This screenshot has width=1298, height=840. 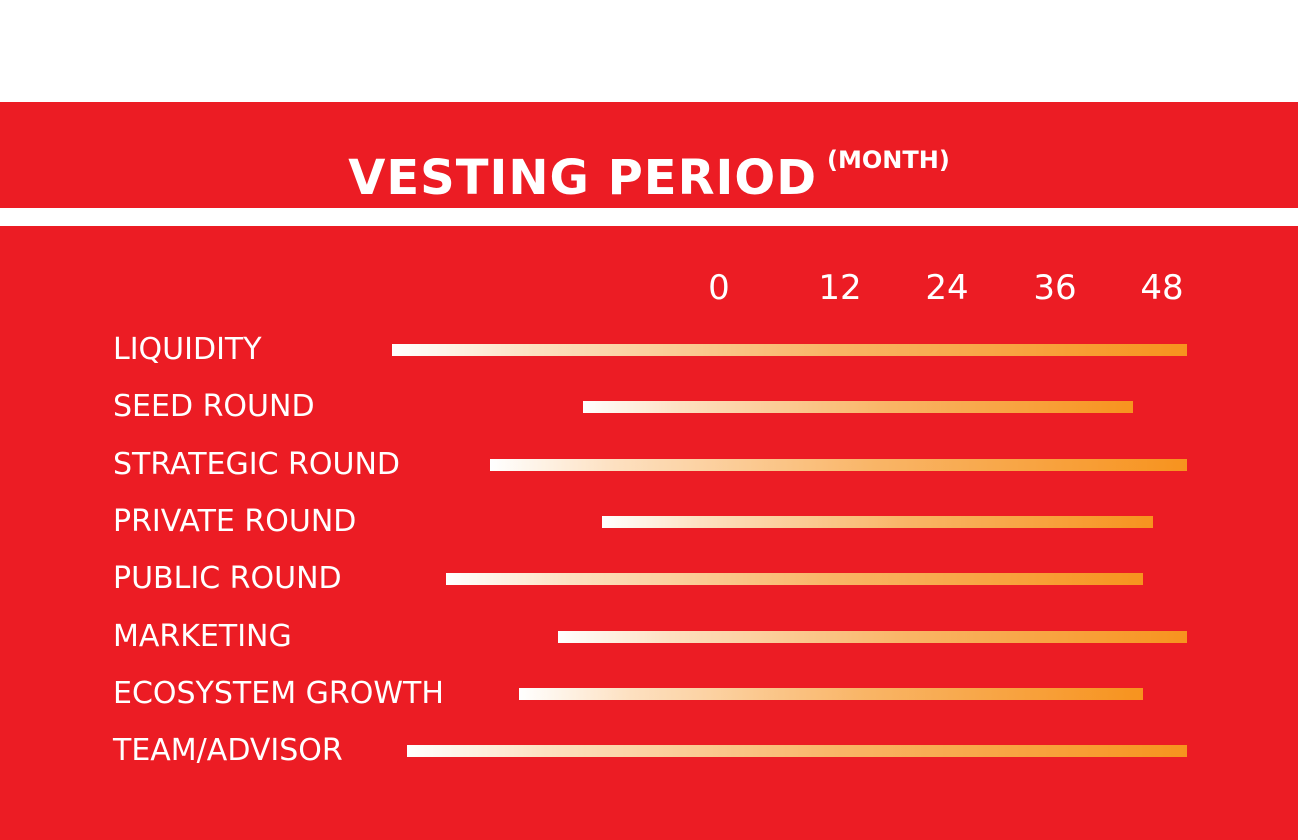 What do you see at coordinates (888, 160) in the screenshot?
I see `chart-title-unit: (MONTH)` at bounding box center [888, 160].